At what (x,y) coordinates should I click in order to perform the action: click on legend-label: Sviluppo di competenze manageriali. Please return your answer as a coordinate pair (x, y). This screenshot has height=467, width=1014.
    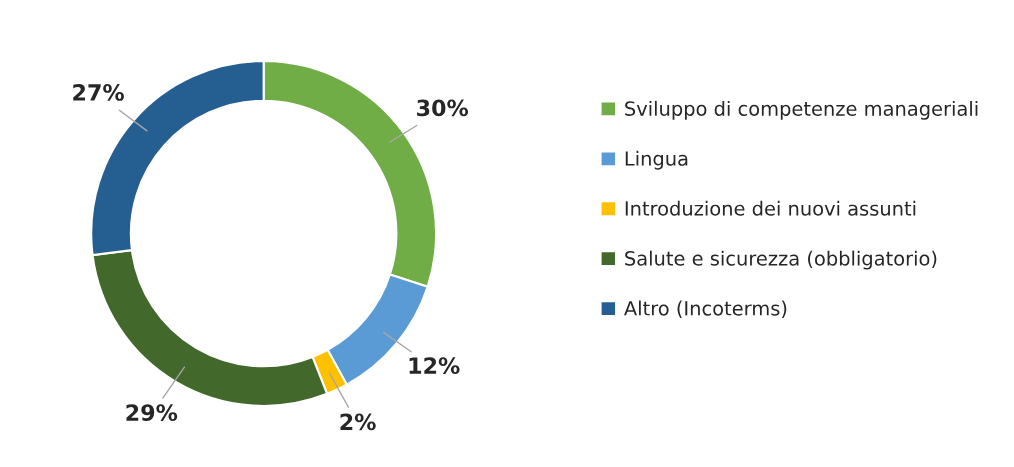
    Looking at the image, I should click on (801, 110).